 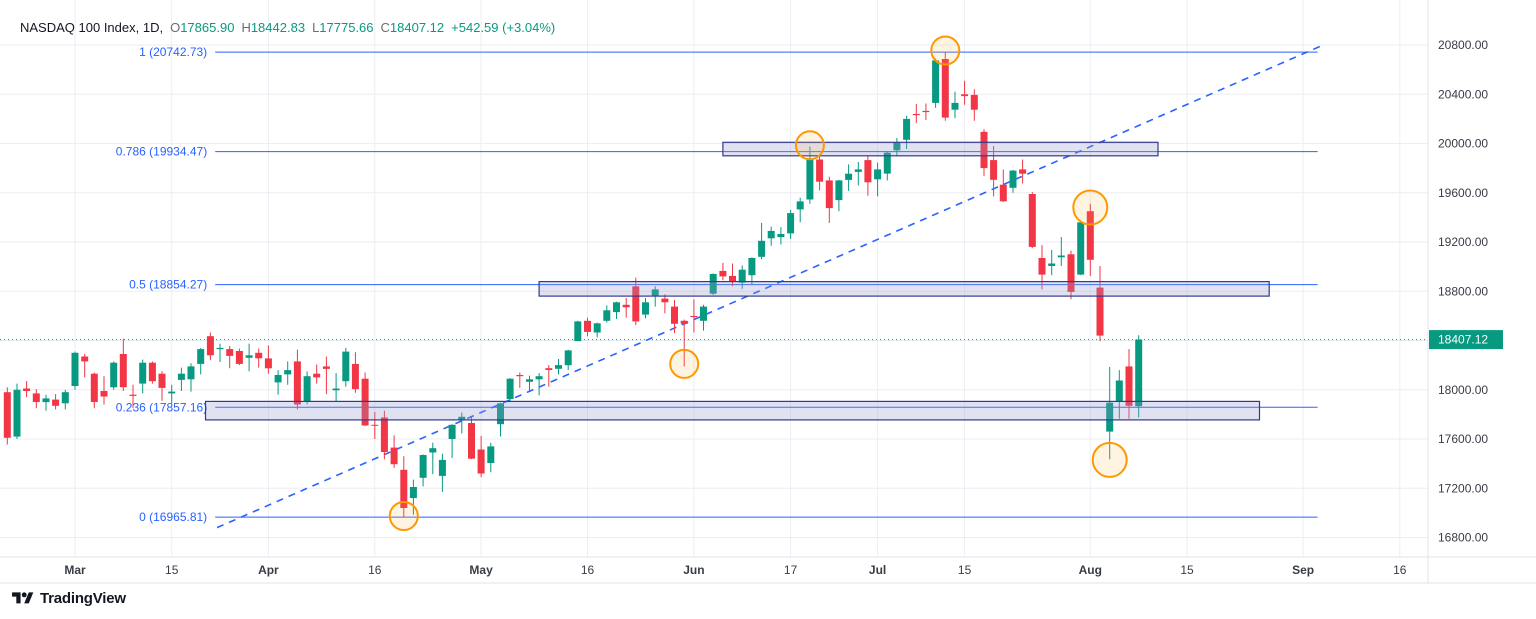 I want to click on price-tick-label: 18800.00, so click(x=1463, y=291).